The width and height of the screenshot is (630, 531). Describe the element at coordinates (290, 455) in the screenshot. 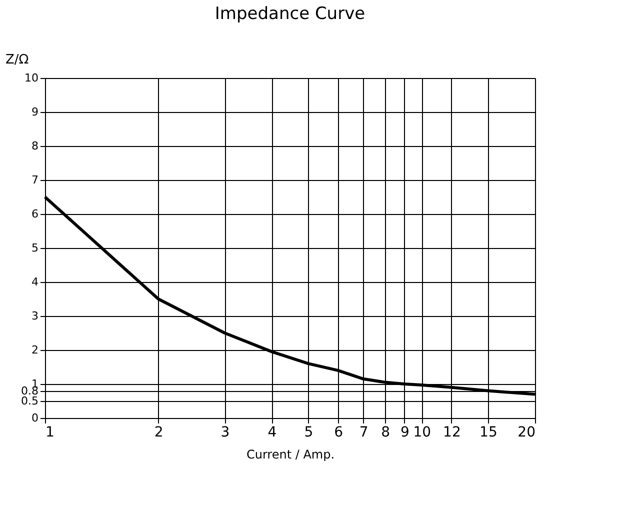

I see `x-axis-title: Current / Amp.` at that location.